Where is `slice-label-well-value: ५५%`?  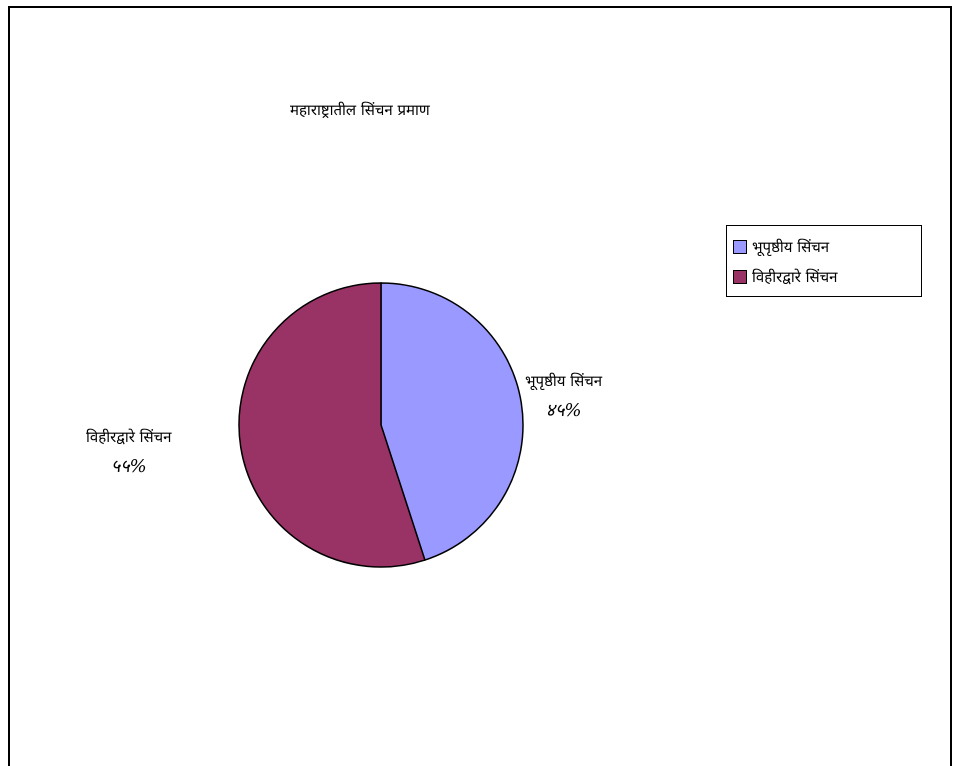 slice-label-well-value: ५५% is located at coordinates (128, 466).